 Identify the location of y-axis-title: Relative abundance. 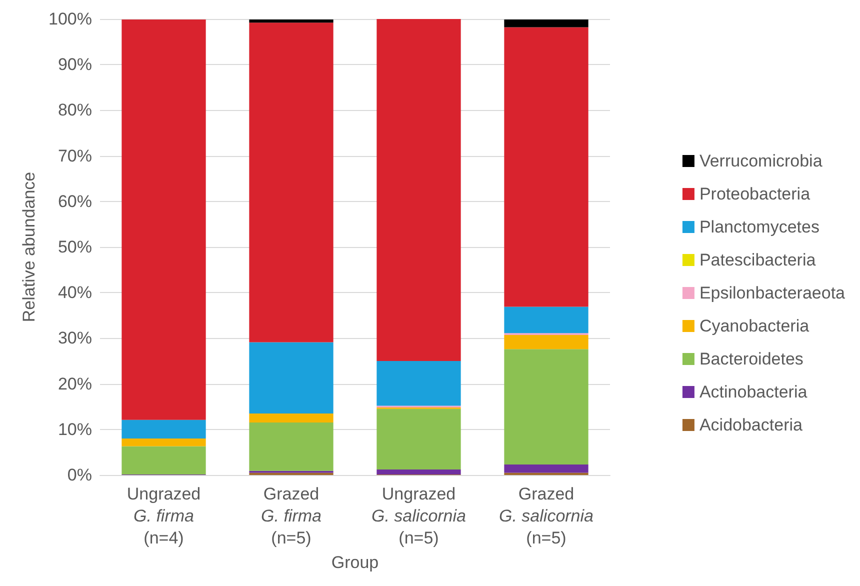
(29, 247).